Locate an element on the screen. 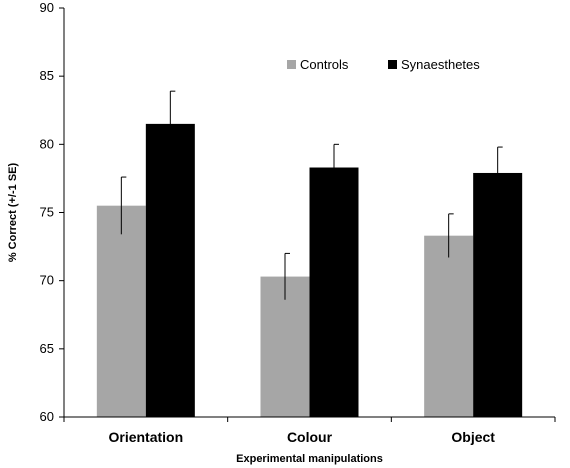 Image resolution: width=570 pixels, height=468 pixels. x-tick-label: Colour is located at coordinates (310, 437).